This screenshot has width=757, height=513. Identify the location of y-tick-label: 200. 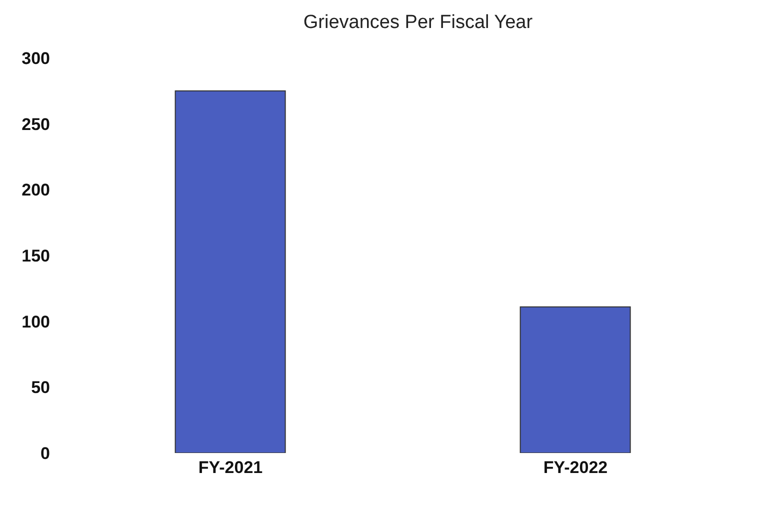
(36, 190).